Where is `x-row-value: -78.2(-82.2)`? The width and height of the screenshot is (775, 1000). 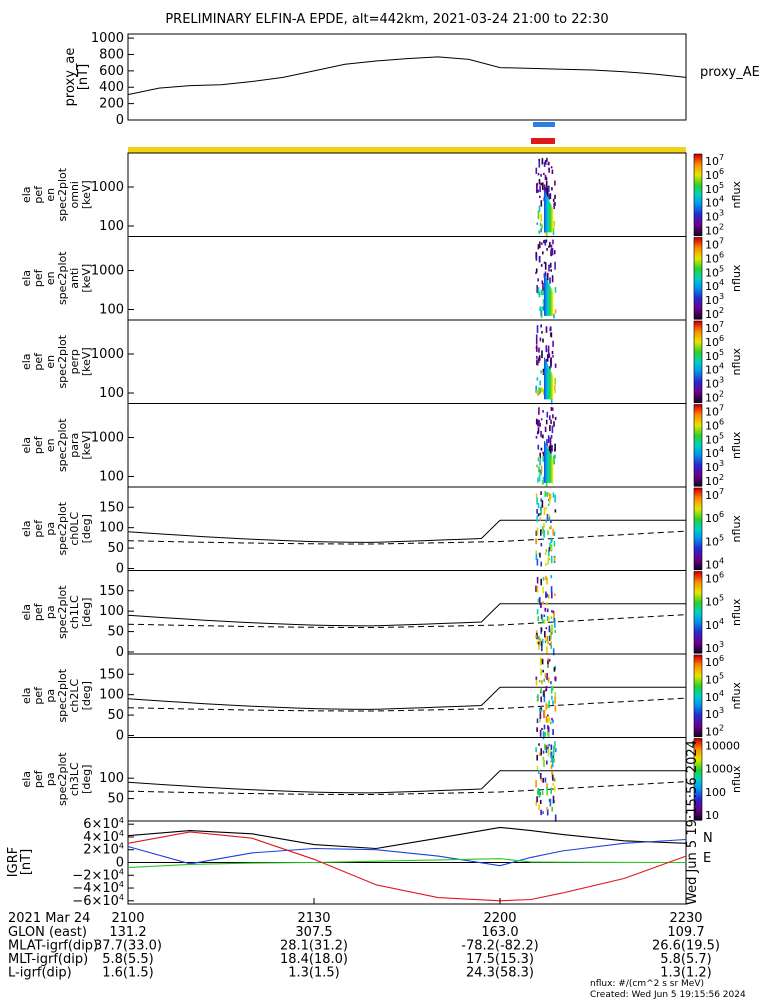
x-row-value: -78.2(-82.2) is located at coordinates (499, 946).